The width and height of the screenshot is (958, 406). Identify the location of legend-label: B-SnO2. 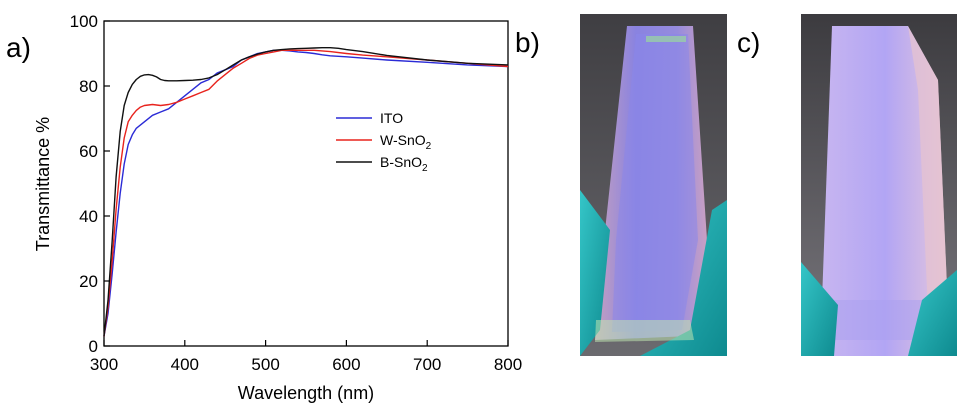
(404, 164).